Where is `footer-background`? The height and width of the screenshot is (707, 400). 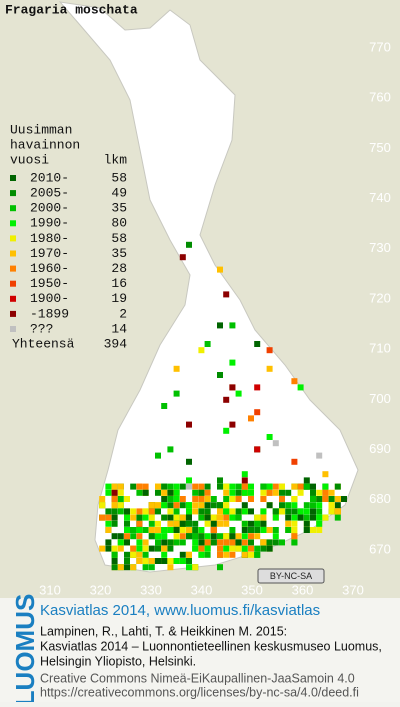 footer-background is located at coordinates (200, 650).